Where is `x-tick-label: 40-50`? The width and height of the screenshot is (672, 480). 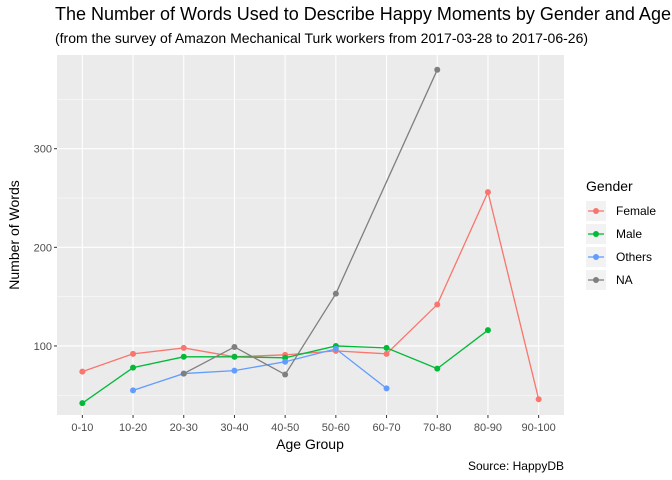
x-tick-label: 40-50 is located at coordinates (285, 428).